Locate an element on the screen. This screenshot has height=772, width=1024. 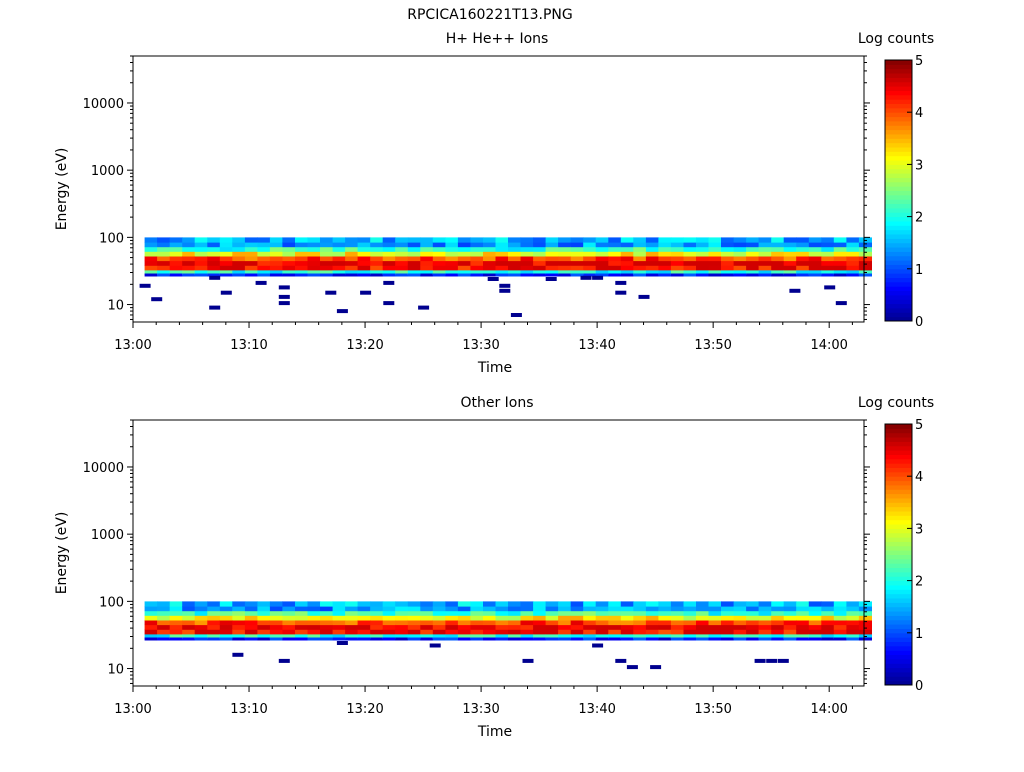
x-tick-label: 13:00 is located at coordinates (132, 345).